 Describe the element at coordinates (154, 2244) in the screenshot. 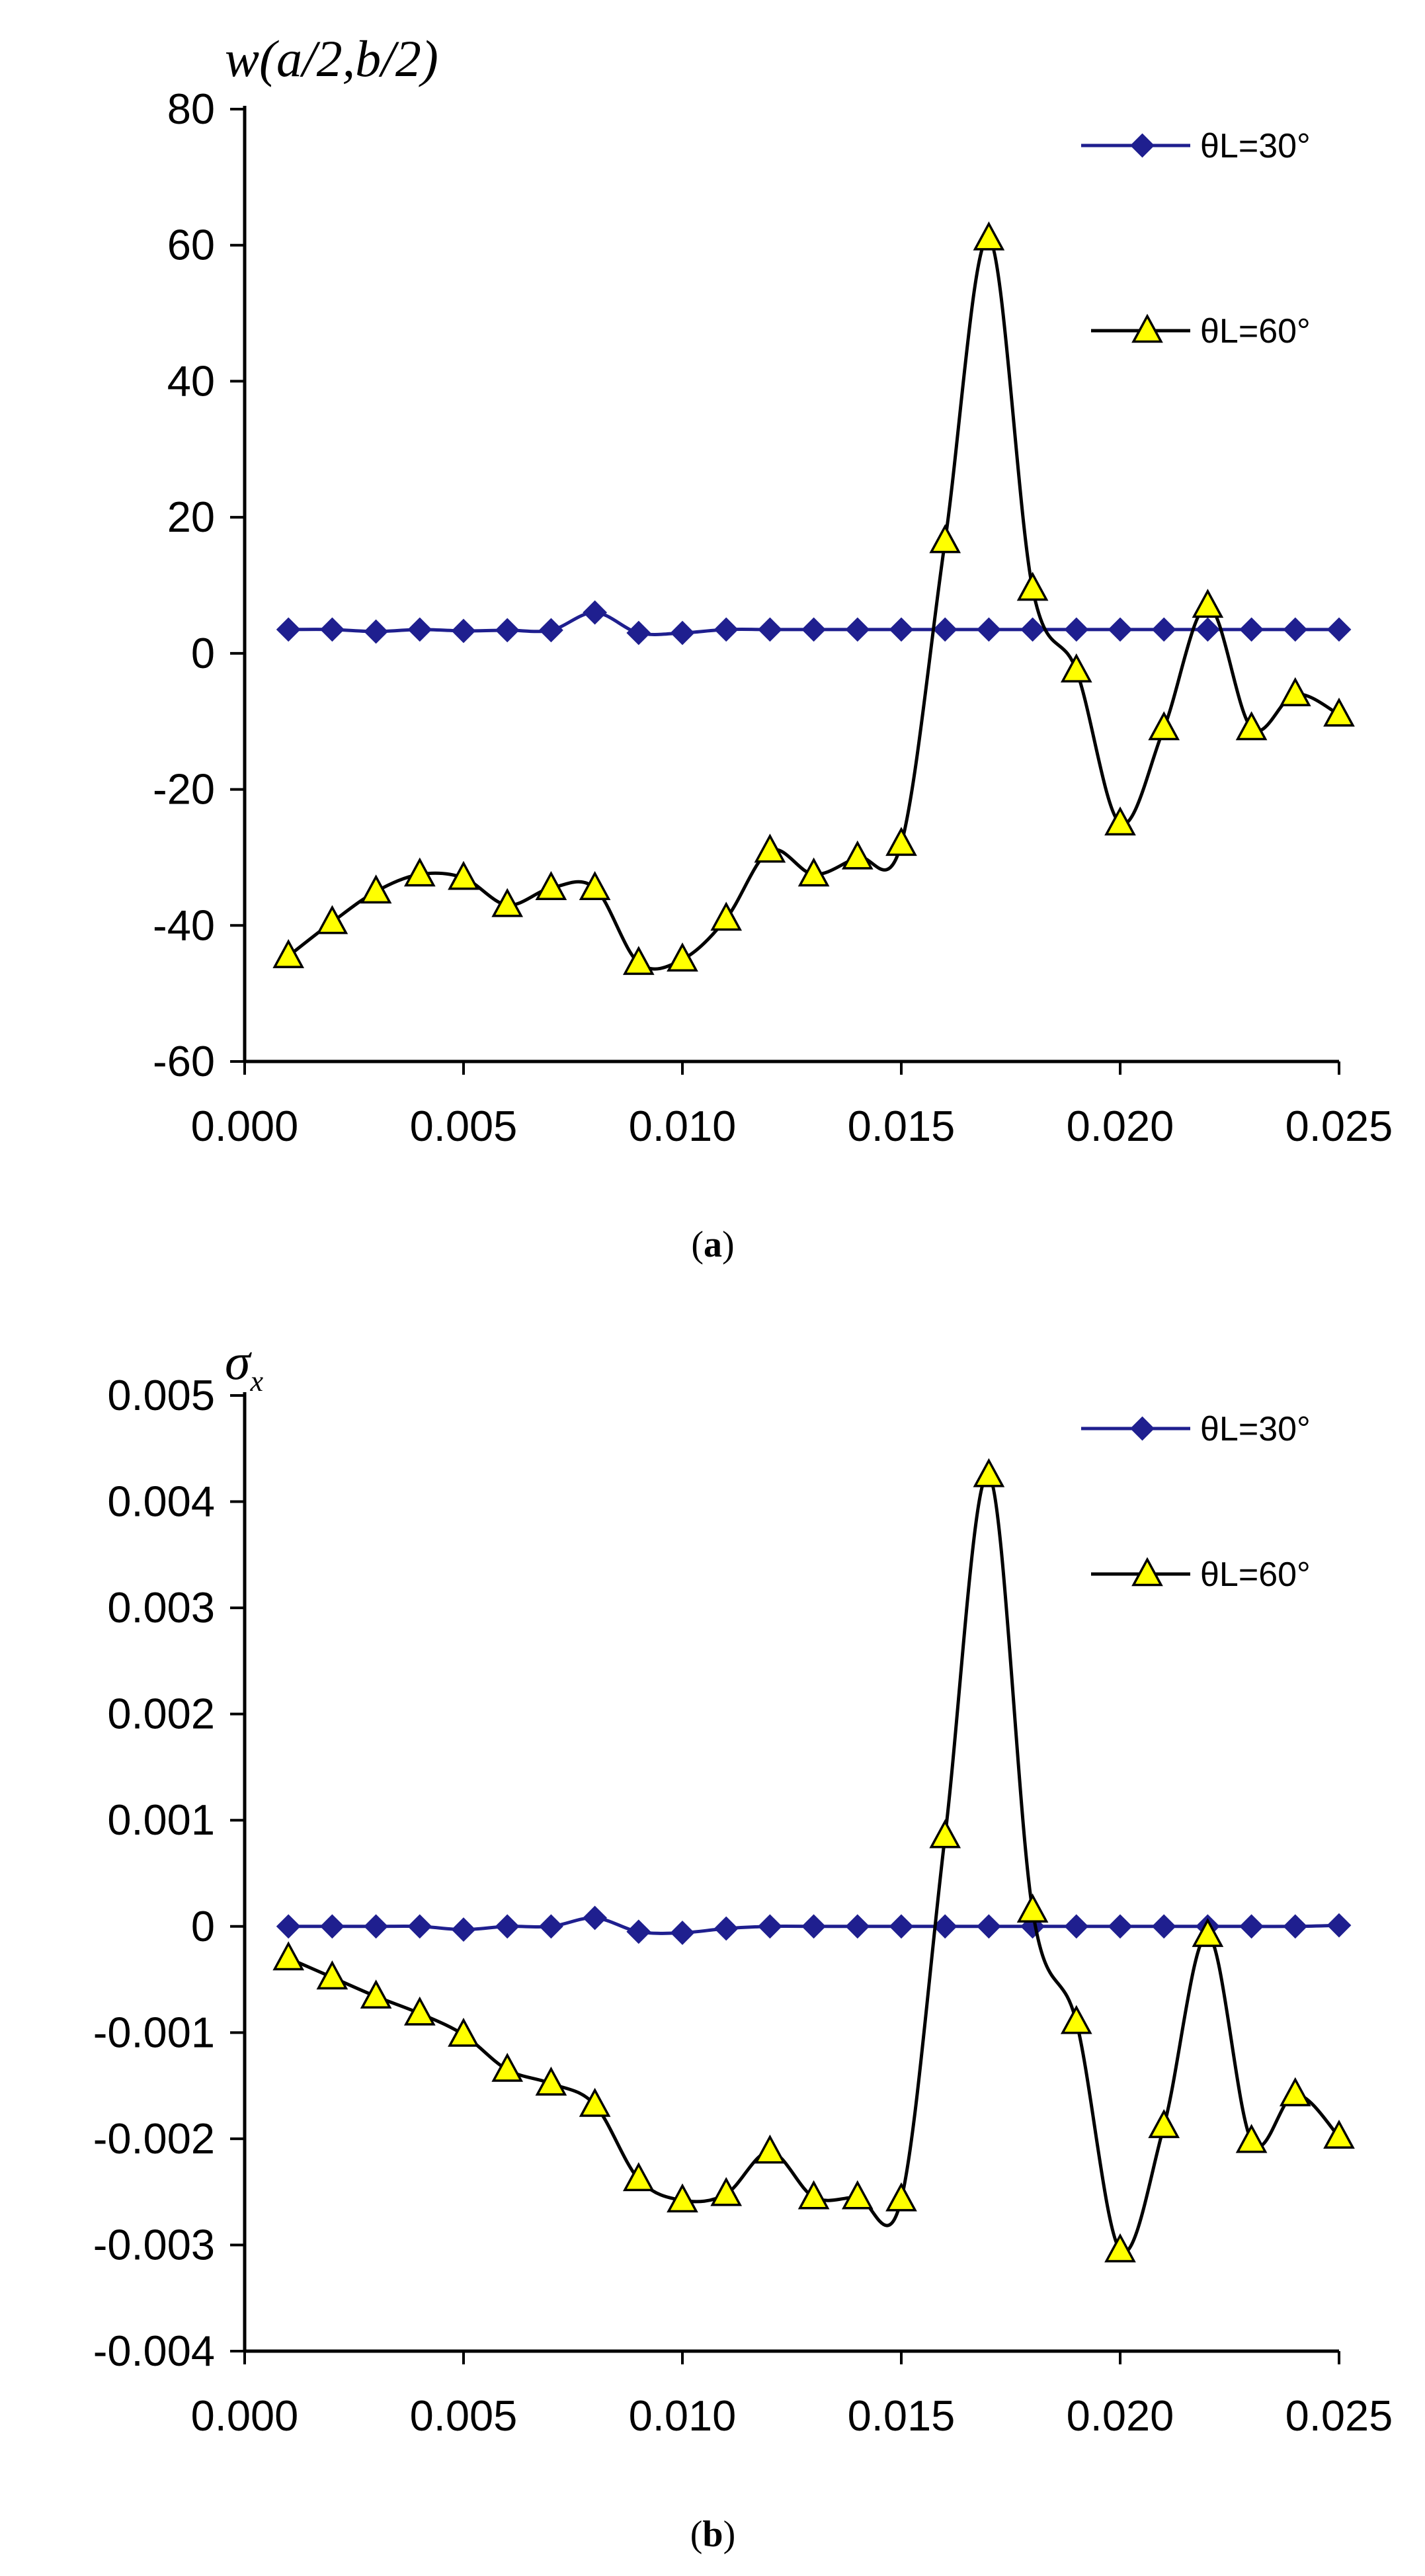

I see `y-tick-label: -0.003` at that location.